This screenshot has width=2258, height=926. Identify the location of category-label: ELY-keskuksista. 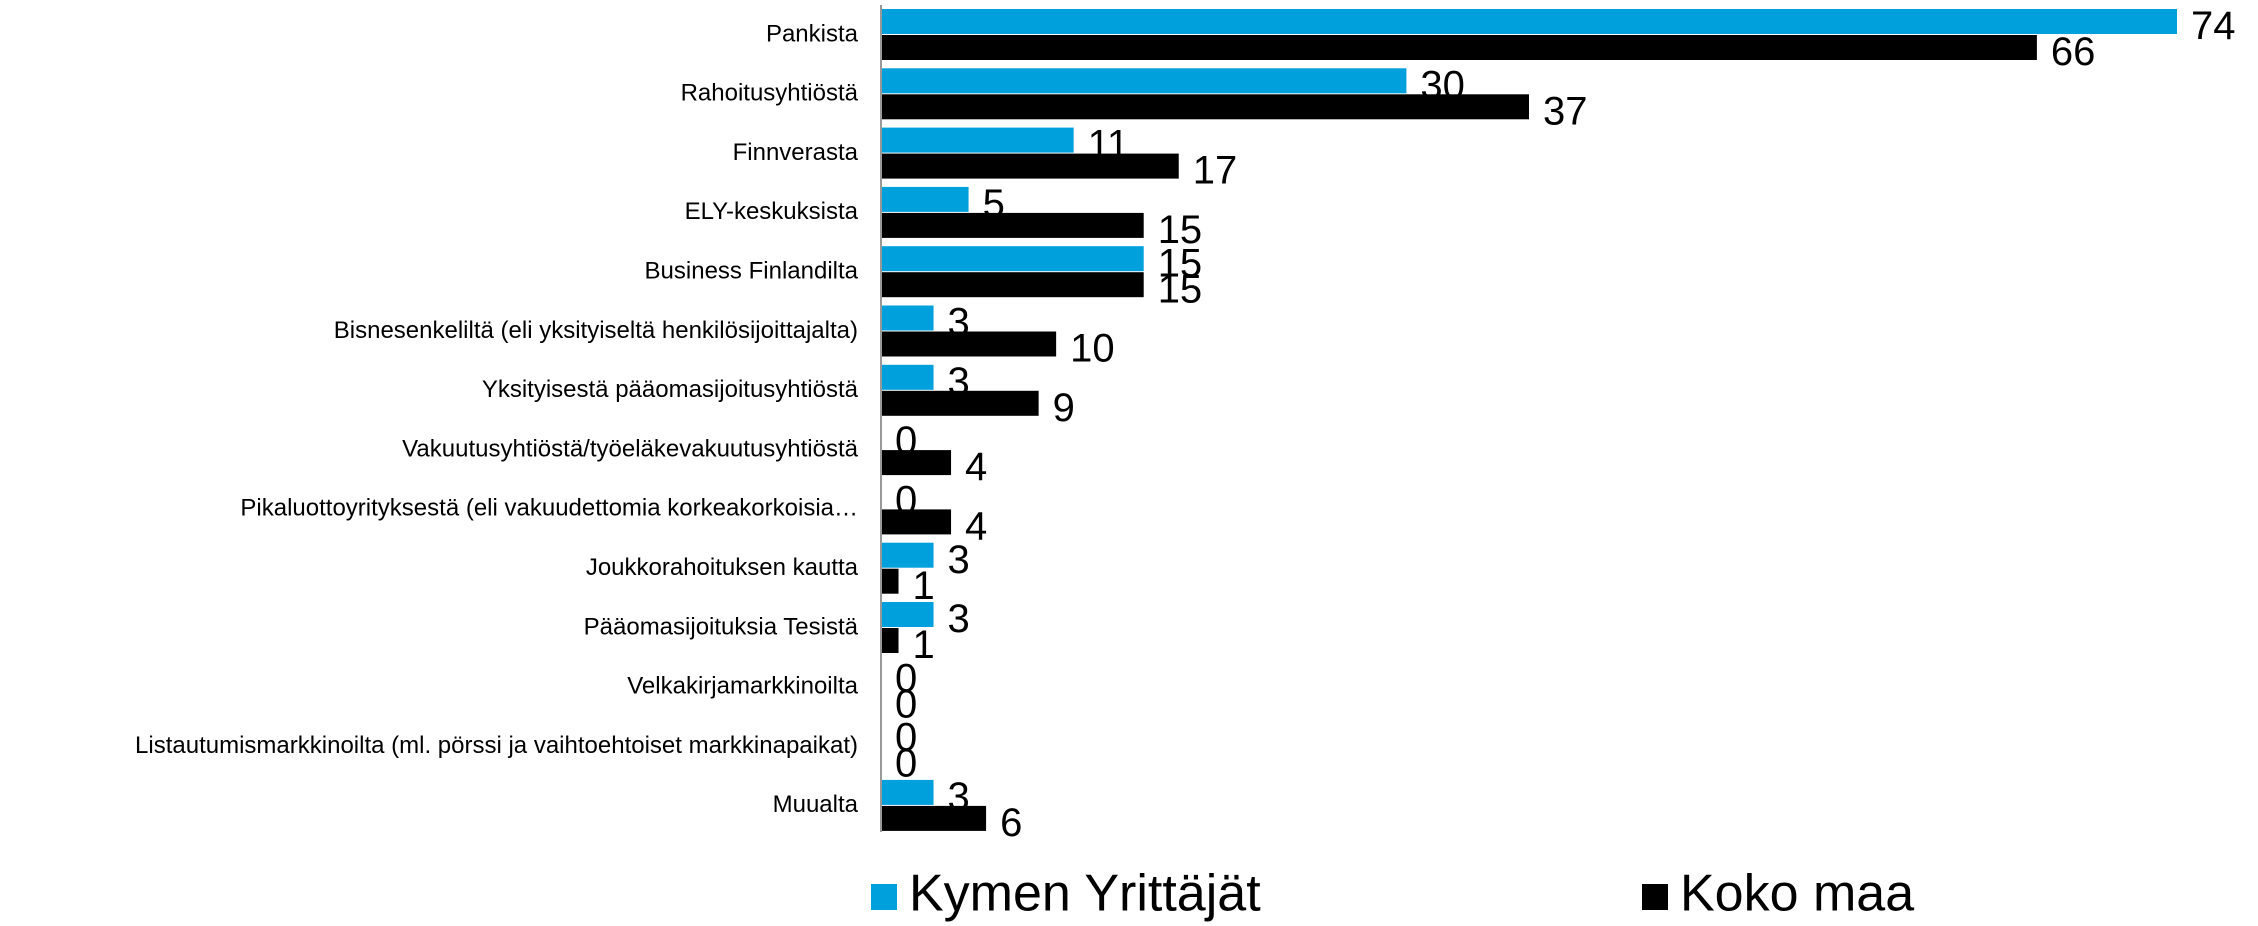
(772, 211).